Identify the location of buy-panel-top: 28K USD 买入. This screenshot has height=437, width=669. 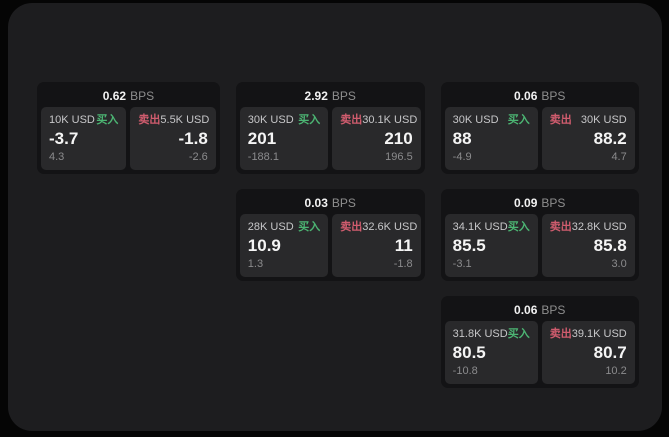
(284, 227).